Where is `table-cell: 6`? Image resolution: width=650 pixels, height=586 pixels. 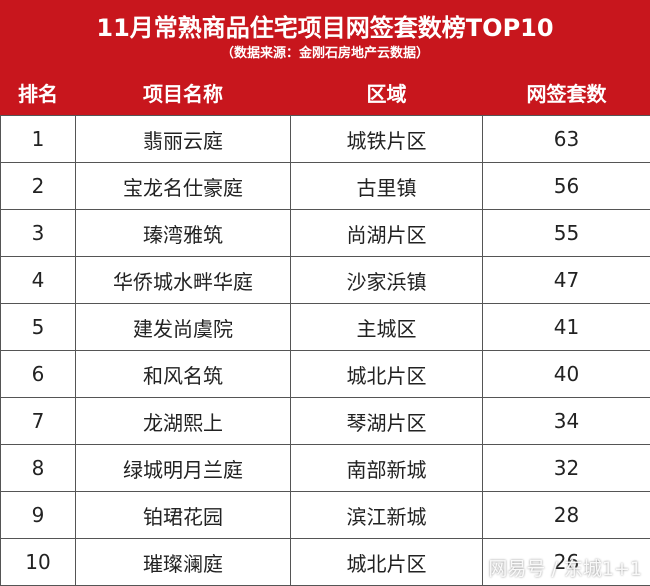
table-cell: 6 is located at coordinates (38, 374).